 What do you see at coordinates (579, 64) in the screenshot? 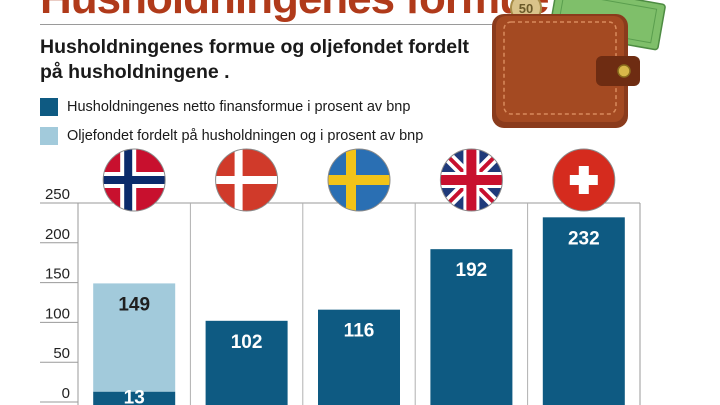
I see `wallet-icon: 50` at bounding box center [579, 64].